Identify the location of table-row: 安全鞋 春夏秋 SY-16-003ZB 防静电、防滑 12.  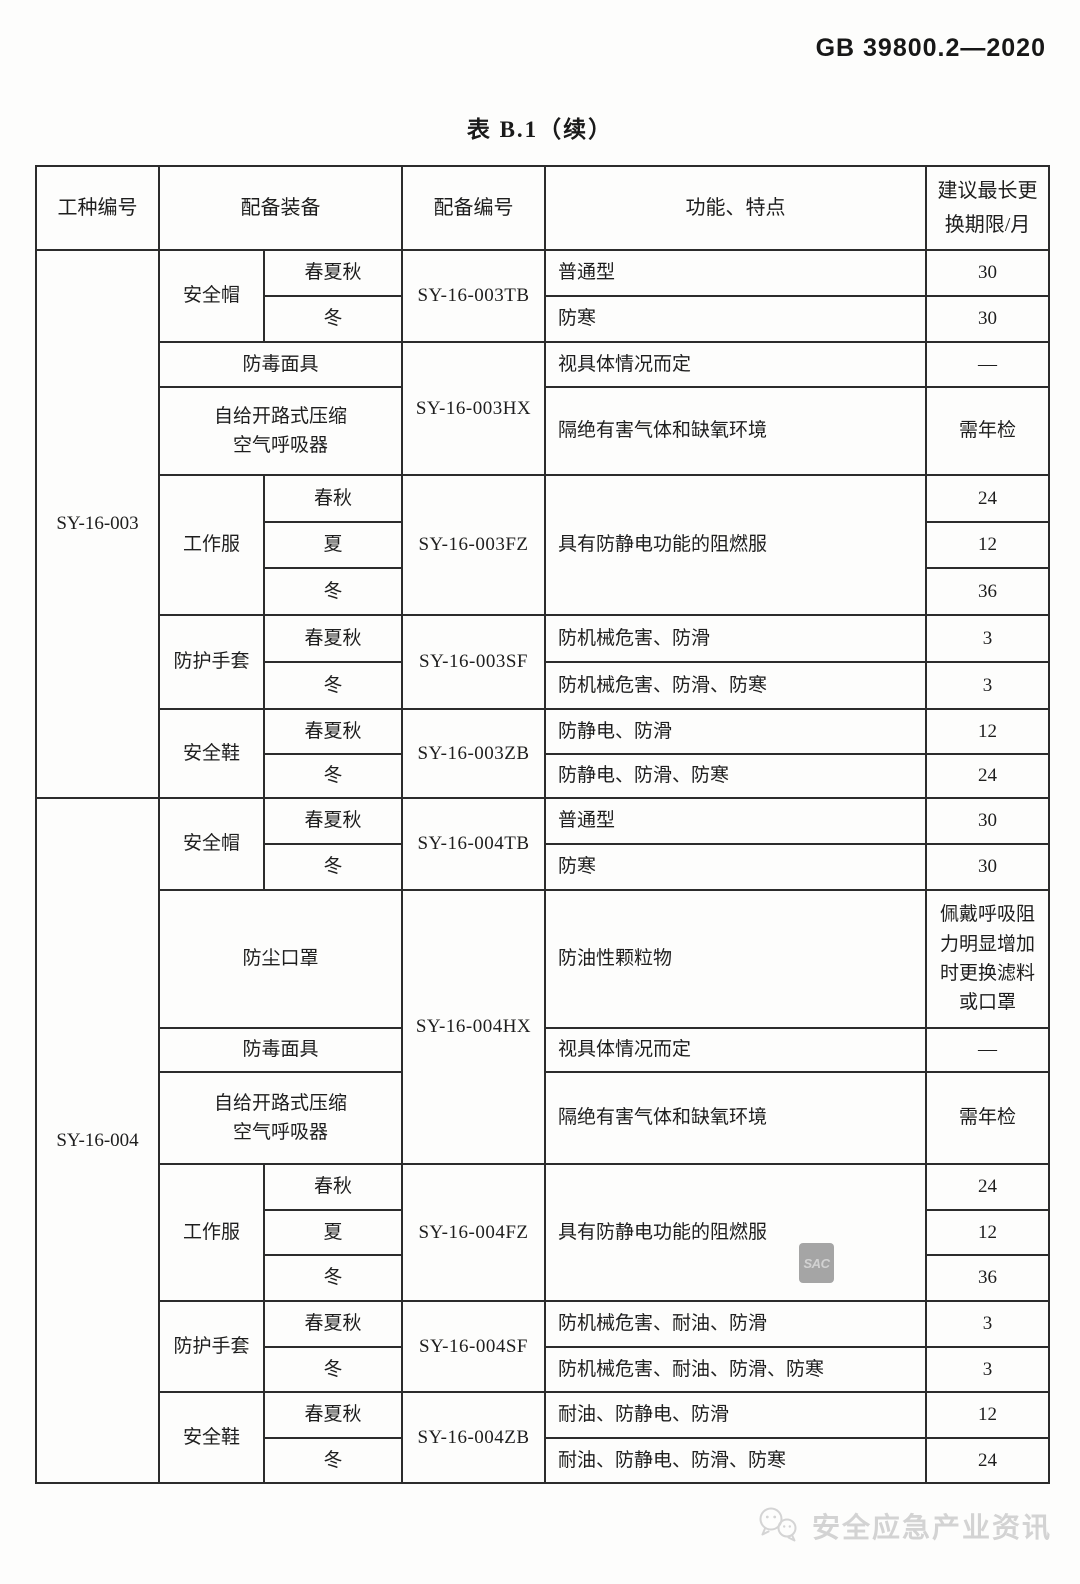
(543, 753).